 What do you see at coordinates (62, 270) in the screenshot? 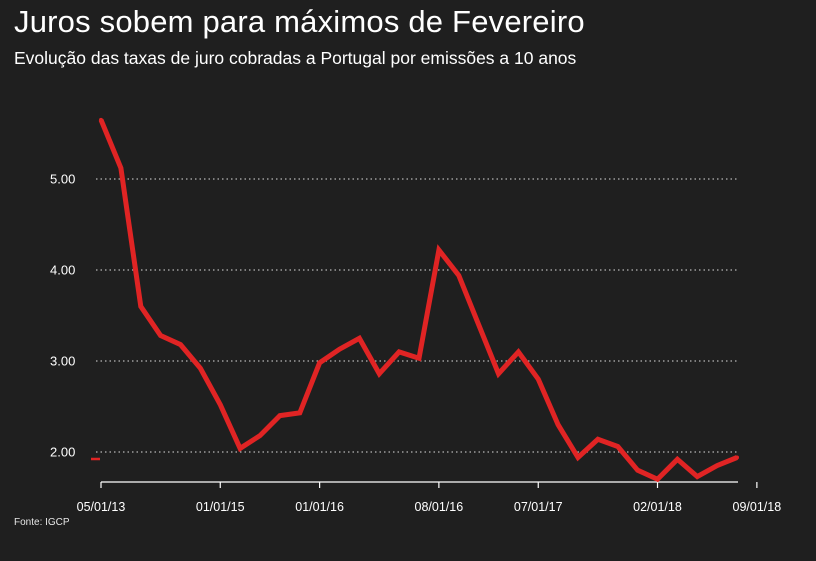
I see `y-tick-label: 4.00` at bounding box center [62, 270].